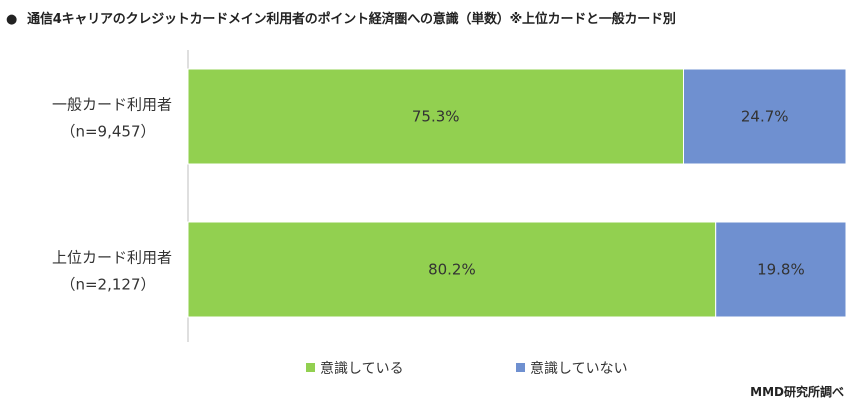 This screenshot has width=854, height=406. What do you see at coordinates (362, 368) in the screenshot?
I see `legend-label-aware: 意識している` at bounding box center [362, 368].